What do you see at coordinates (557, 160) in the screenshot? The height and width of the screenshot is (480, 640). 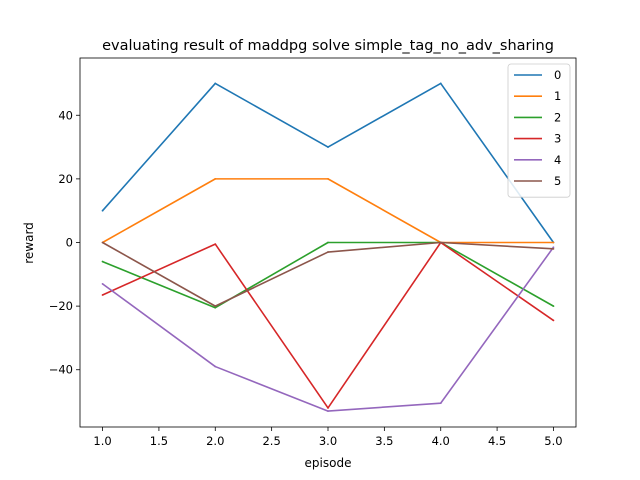 I see `legend-label-4: 4` at bounding box center [557, 160].